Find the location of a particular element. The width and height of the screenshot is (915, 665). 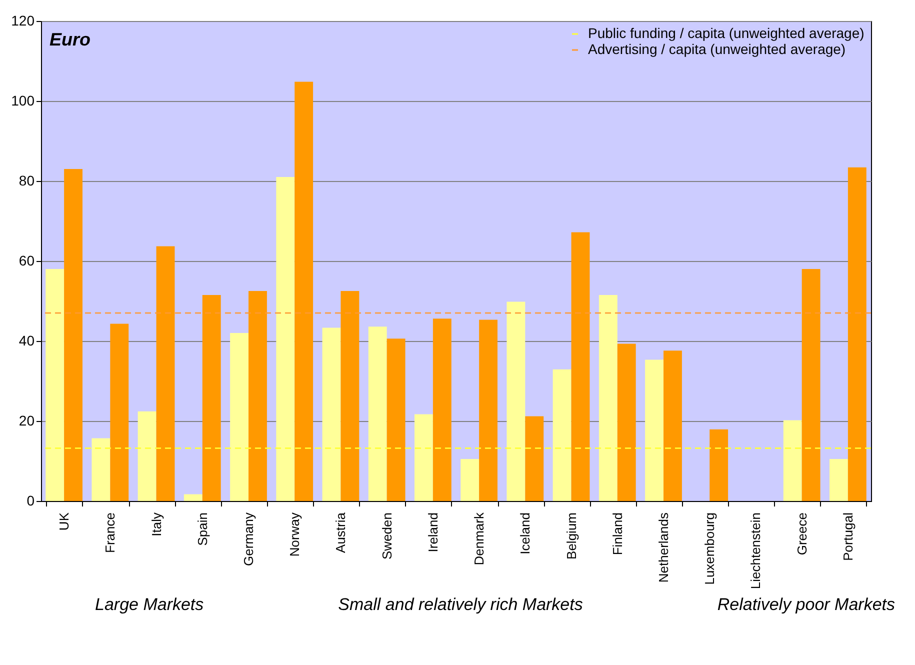

y-tick-label: 20 is located at coordinates (26, 420).